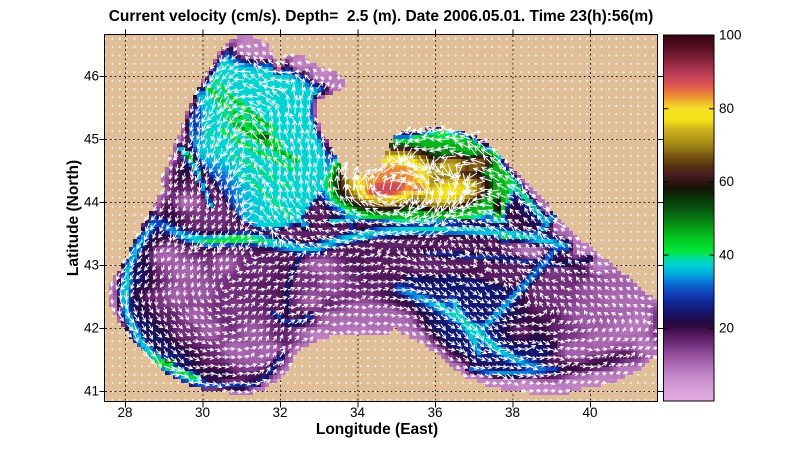 The height and width of the screenshot is (450, 800). What do you see at coordinates (91, 328) in the screenshot?
I see `svg-text: 42` at bounding box center [91, 328].